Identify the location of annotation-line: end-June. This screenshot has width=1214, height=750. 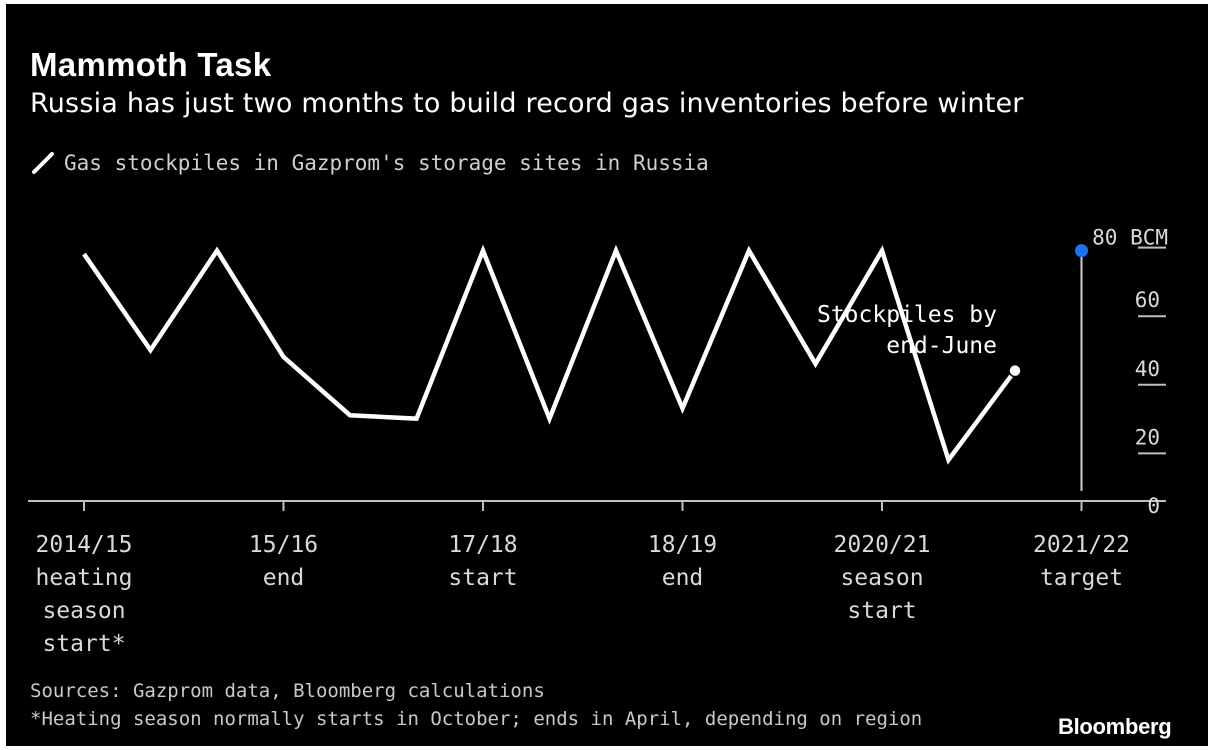
(941, 346).